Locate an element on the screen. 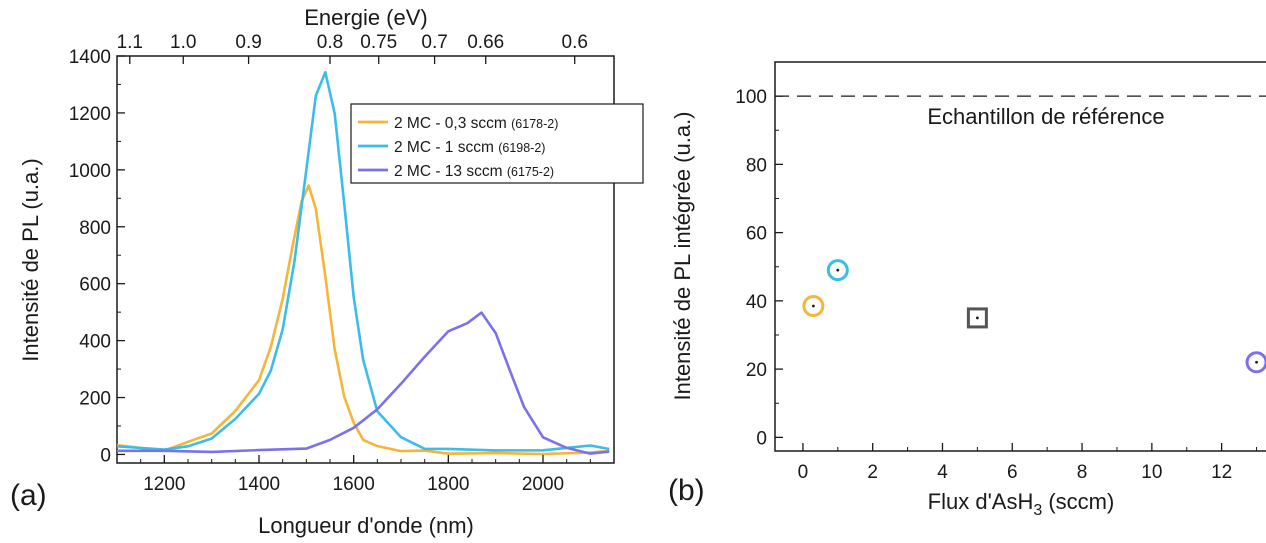 Image resolution: width=1266 pixels, height=543 pixels. top-tick-label: 1.1 is located at coordinates (130, 42).